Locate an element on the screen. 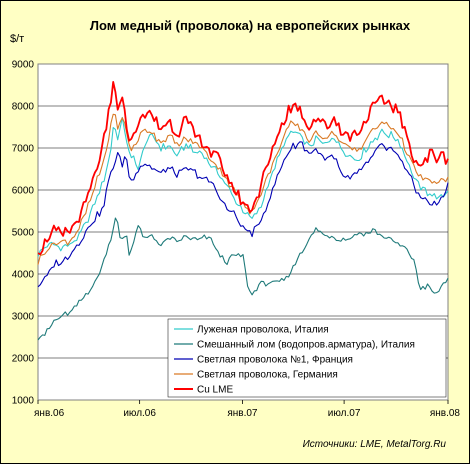 This screenshot has width=470, height=464. source-note: Источники: LME, MetalTorg.Ru is located at coordinates (375, 444).